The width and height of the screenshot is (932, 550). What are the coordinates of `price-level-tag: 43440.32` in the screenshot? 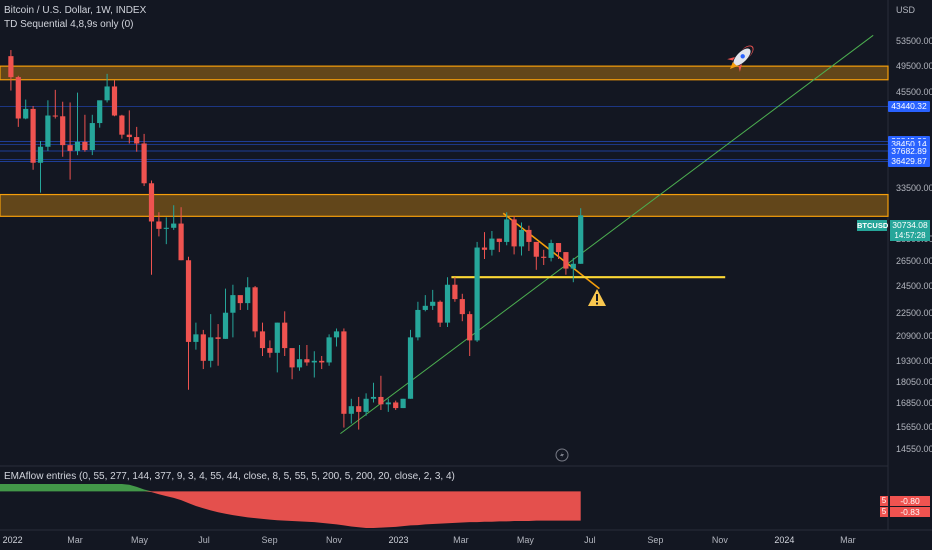 It's located at (909, 106).